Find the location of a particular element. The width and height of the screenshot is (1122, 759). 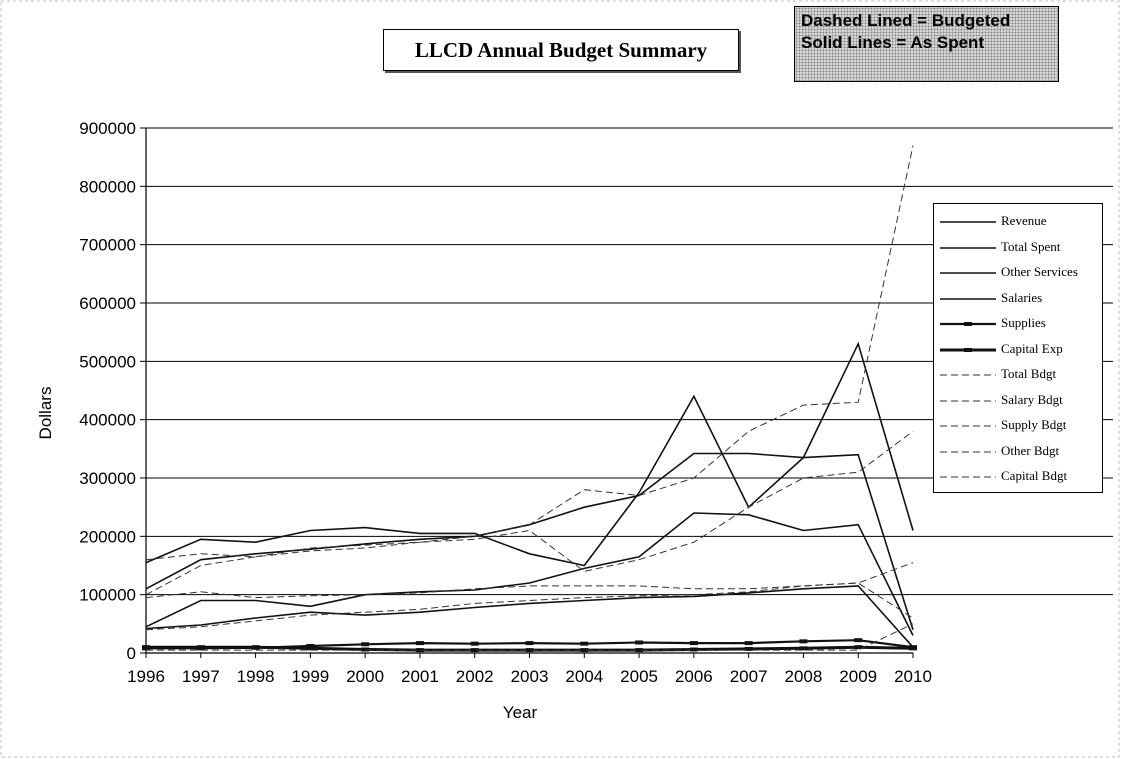

chart-title: LLCD Annual Budget Summary is located at coordinates (561, 50).